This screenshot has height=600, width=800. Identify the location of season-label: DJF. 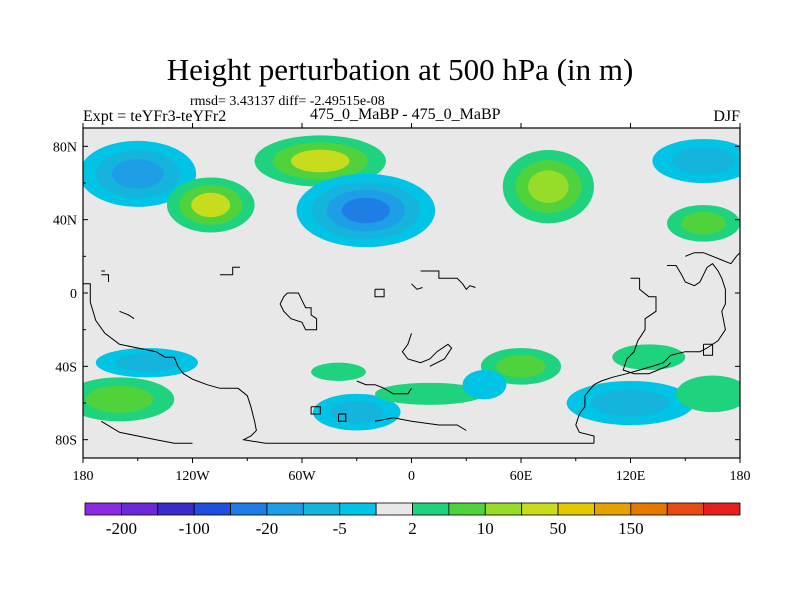
(726, 116).